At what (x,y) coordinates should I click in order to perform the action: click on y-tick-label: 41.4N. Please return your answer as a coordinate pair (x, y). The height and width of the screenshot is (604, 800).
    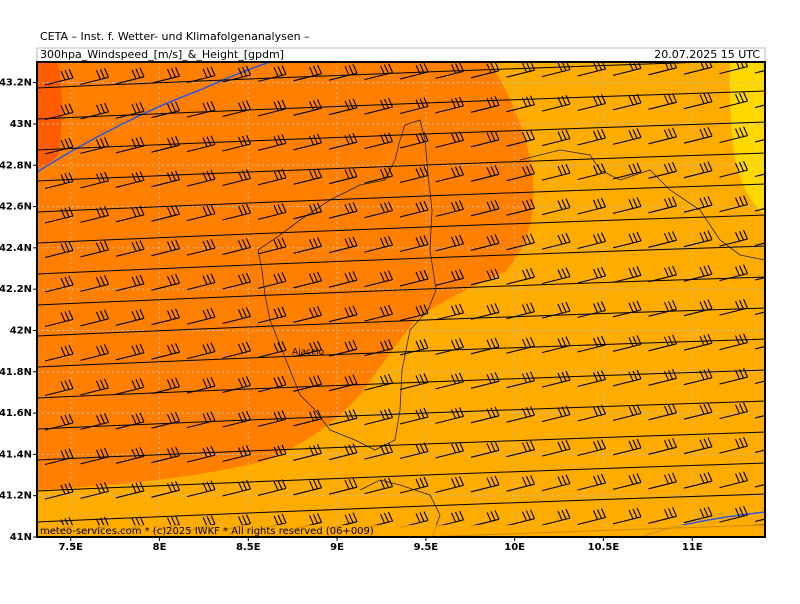
    Looking at the image, I should click on (16, 454).